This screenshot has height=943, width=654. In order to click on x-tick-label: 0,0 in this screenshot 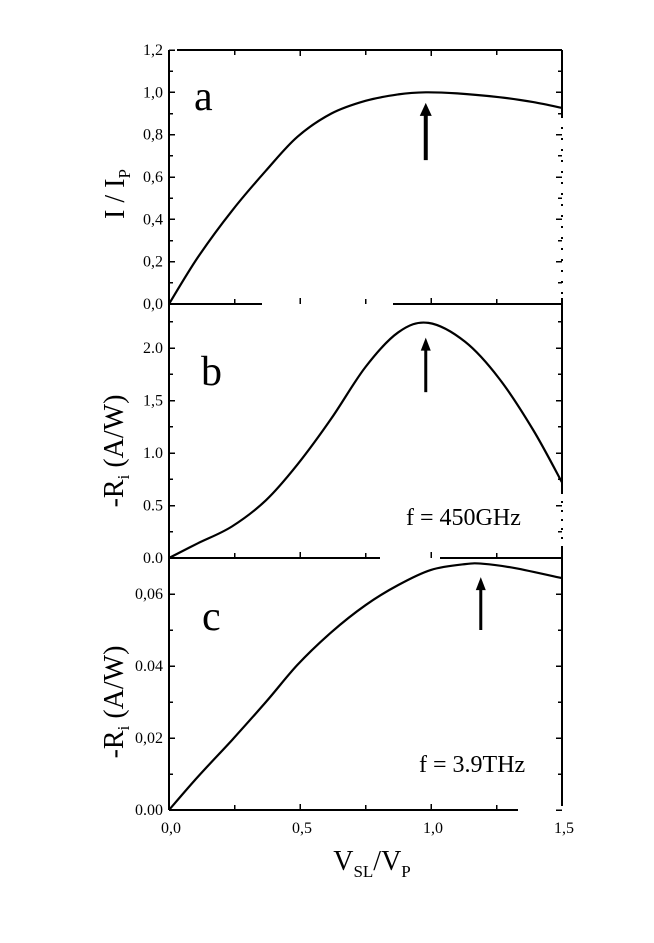, I will do `click(171, 828)`.